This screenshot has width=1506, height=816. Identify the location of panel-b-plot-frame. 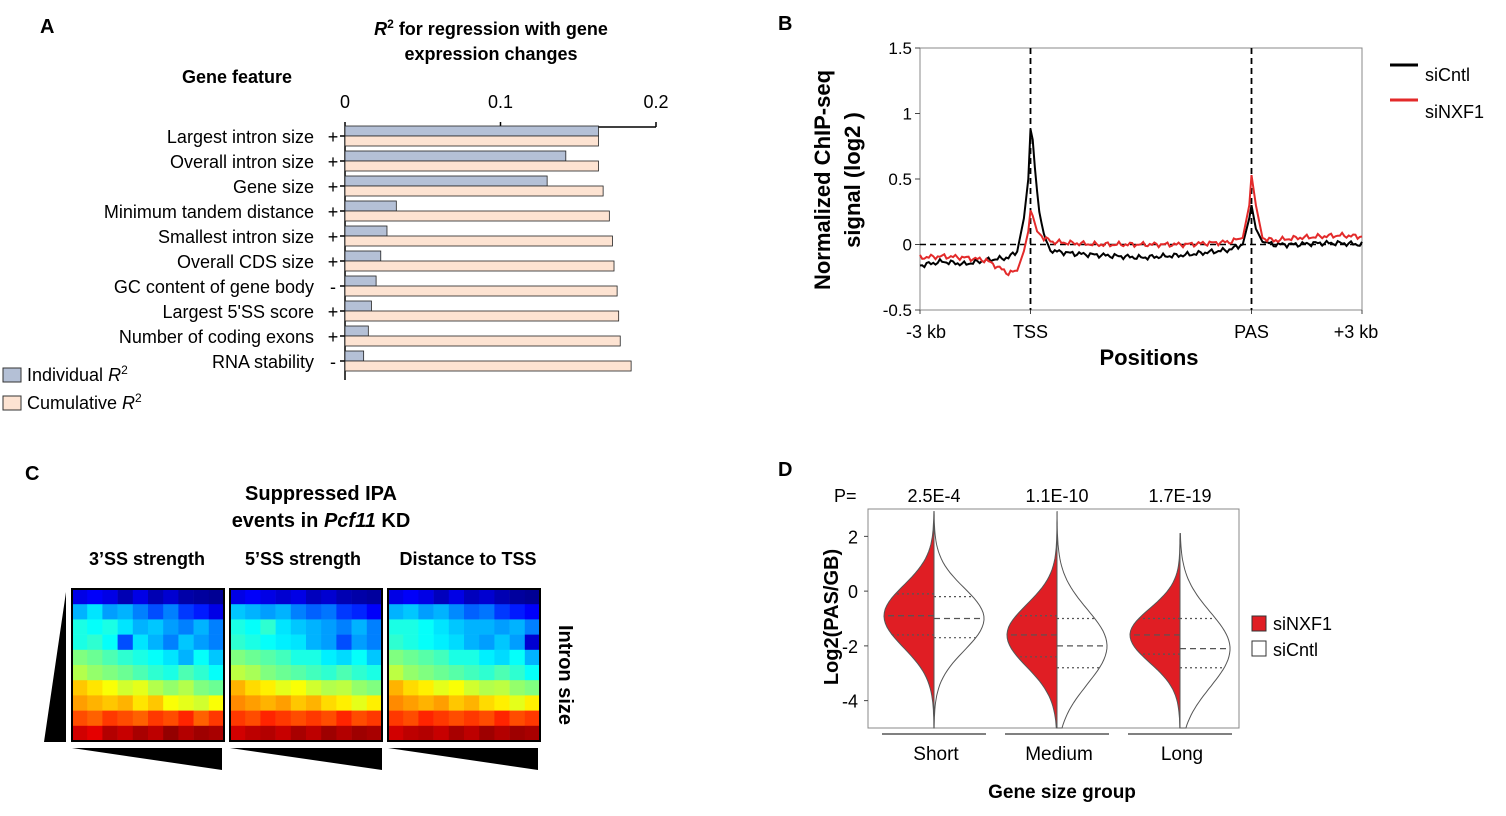
(1141, 179).